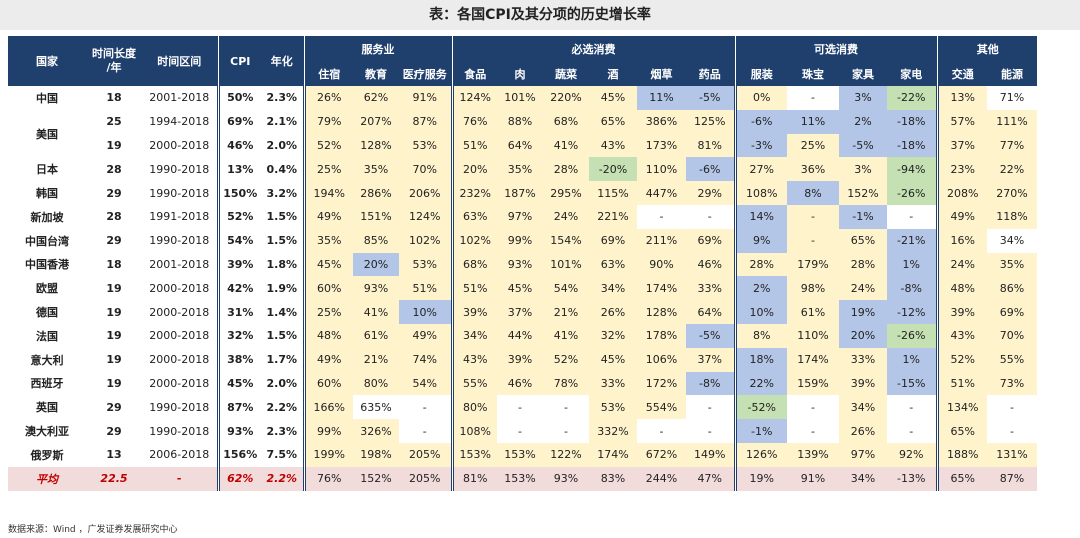 The width and height of the screenshot is (1080, 538). What do you see at coordinates (425, 478) in the screenshot?
I see `average-value: 205%` at bounding box center [425, 478].